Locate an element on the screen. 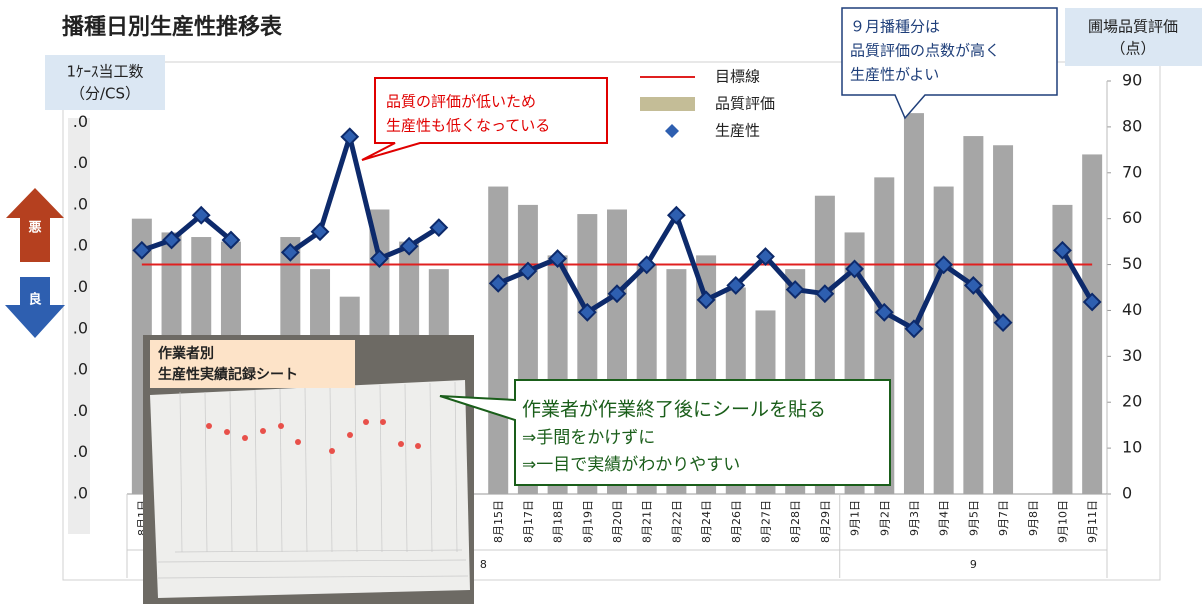 The height and width of the screenshot is (604, 1202). title-box is located at coordinates (202, 28).